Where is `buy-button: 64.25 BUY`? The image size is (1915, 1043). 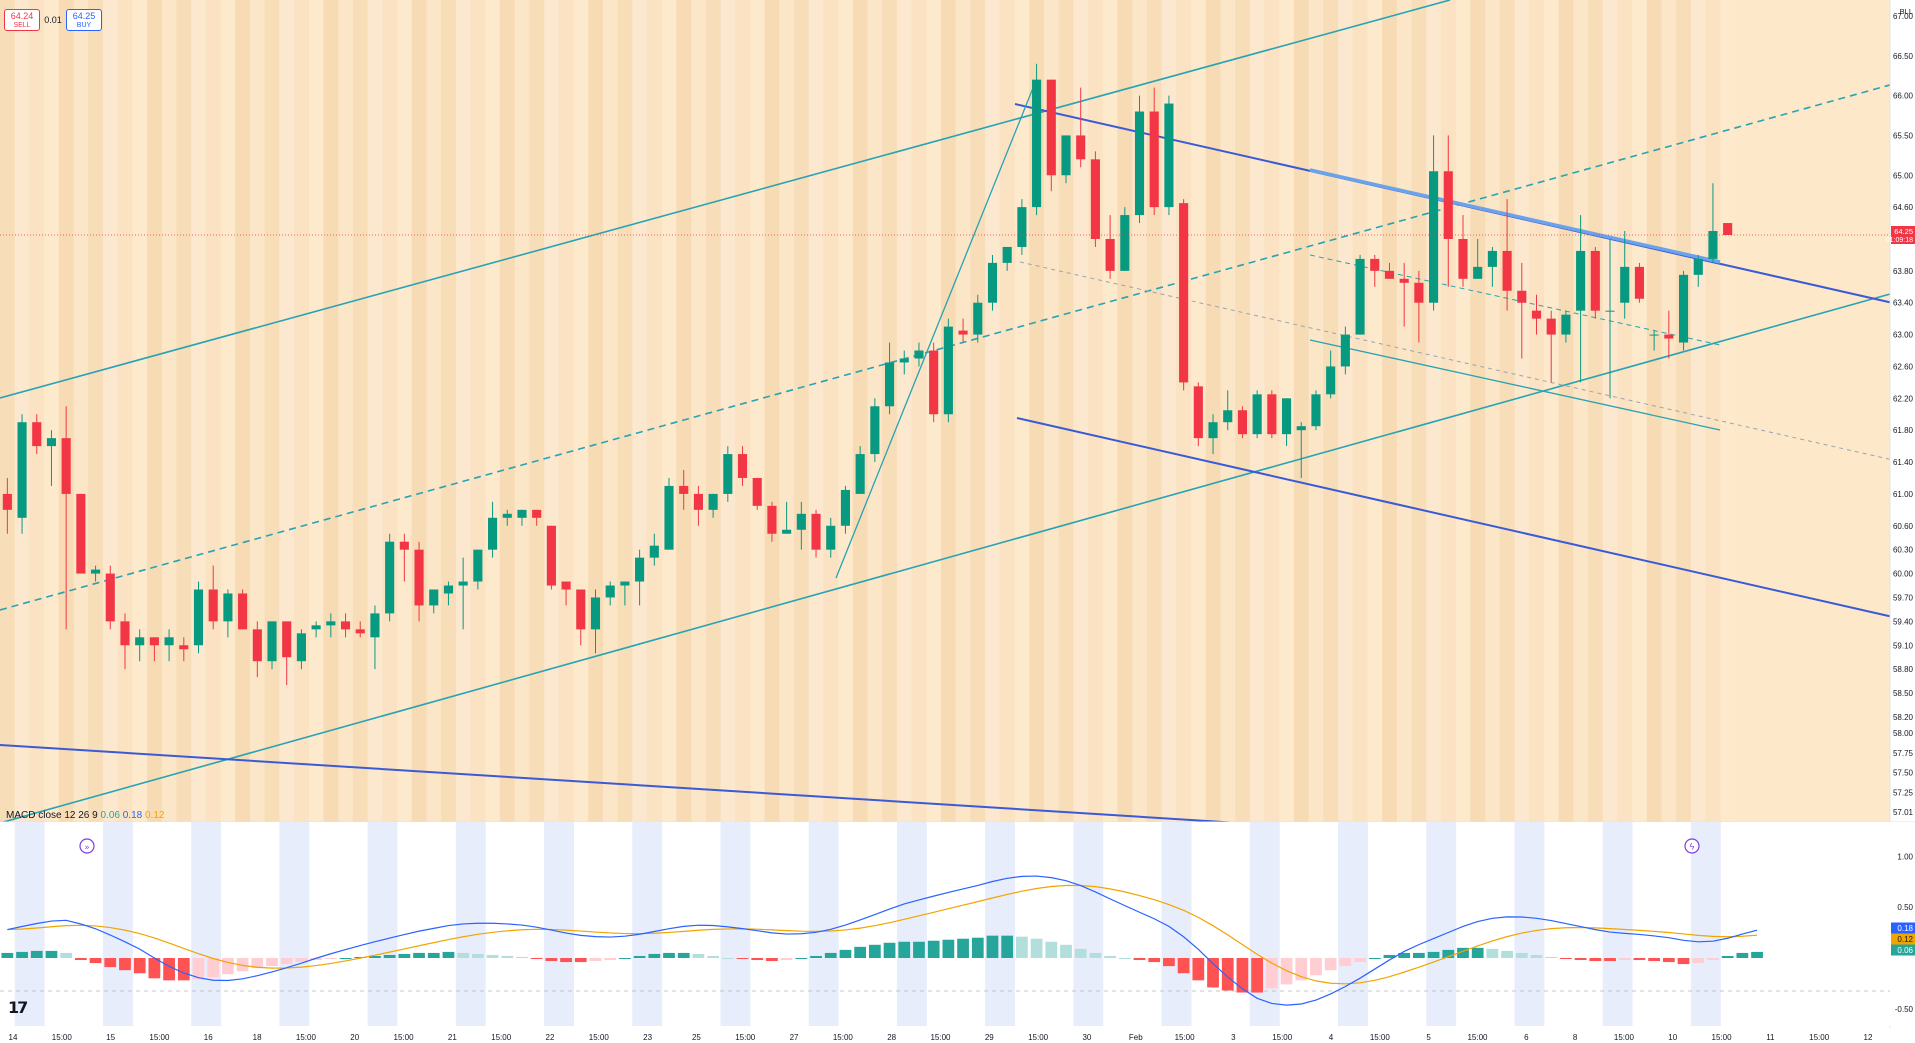
buy-button: 64.25 BUY is located at coordinates (84, 20).